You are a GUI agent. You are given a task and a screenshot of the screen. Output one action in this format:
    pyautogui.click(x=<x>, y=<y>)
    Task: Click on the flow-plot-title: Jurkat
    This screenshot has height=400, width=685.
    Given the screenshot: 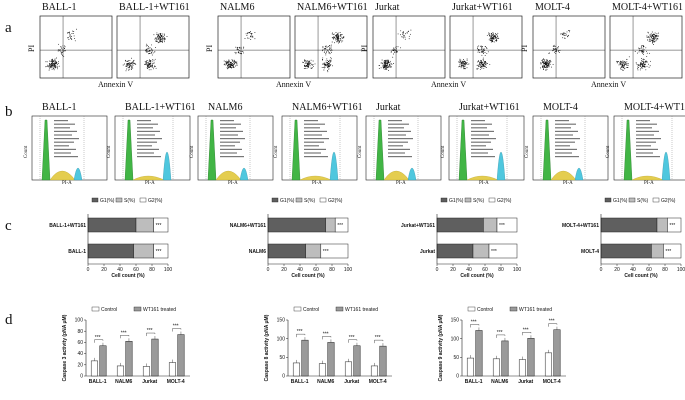 What is the action you would take?
    pyautogui.click(x=387, y=7)
    